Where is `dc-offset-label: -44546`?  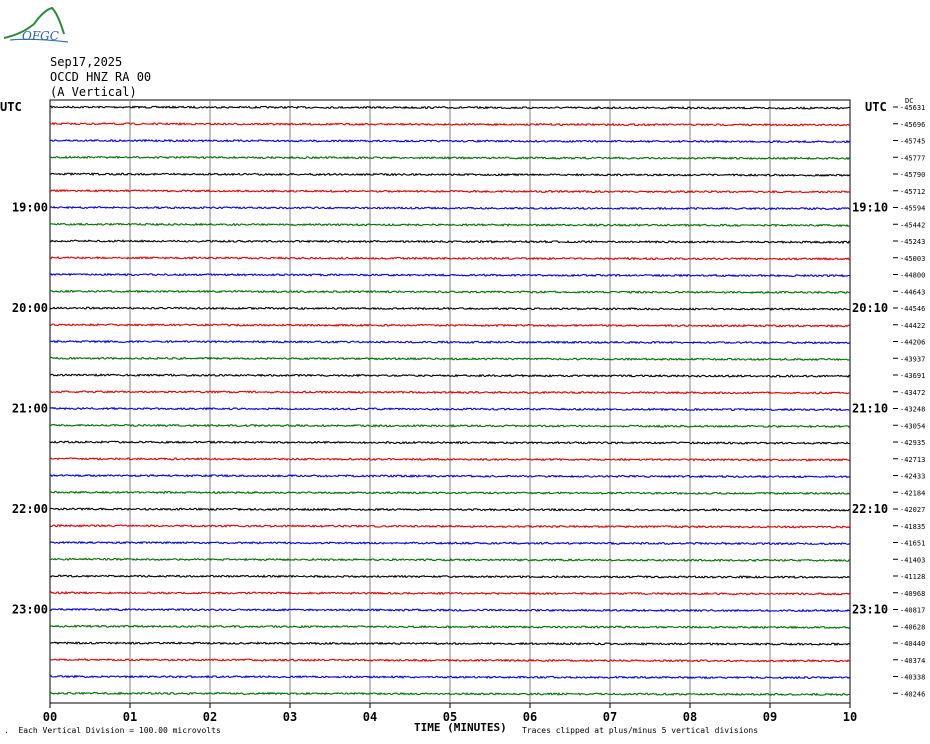 dc-offset-label: -44546 is located at coordinates (912, 309).